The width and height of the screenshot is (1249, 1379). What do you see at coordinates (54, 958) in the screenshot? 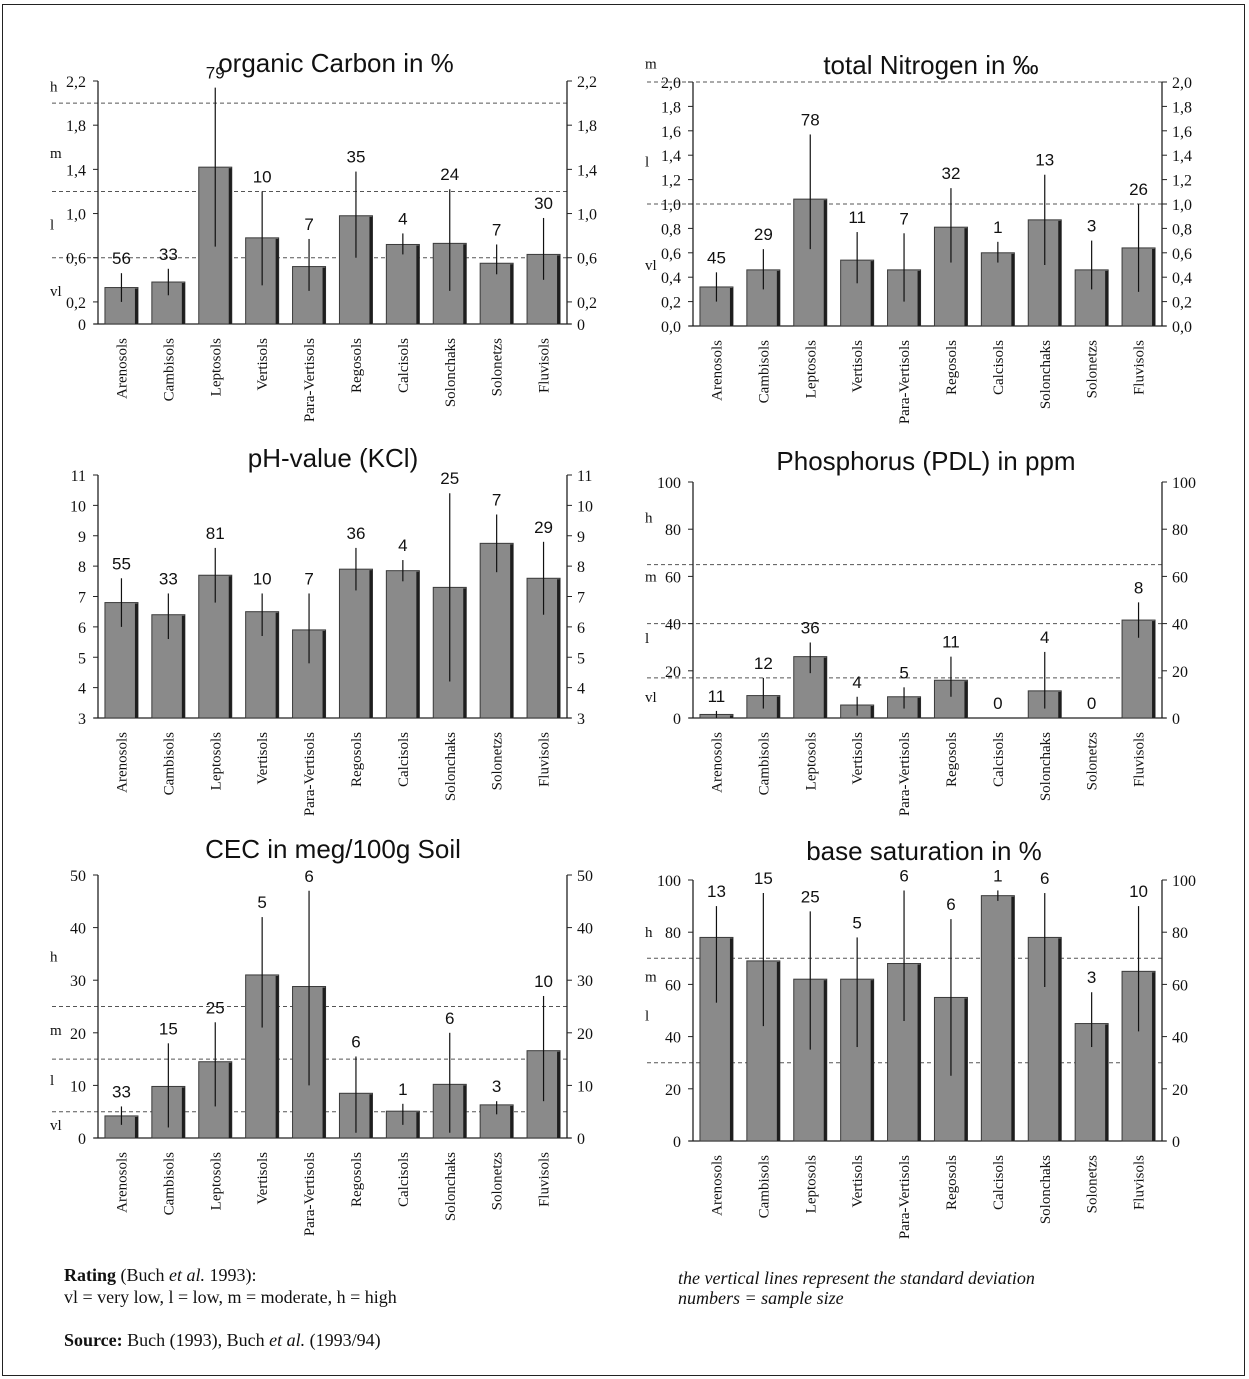
I see `rating-label: h` at bounding box center [54, 958].